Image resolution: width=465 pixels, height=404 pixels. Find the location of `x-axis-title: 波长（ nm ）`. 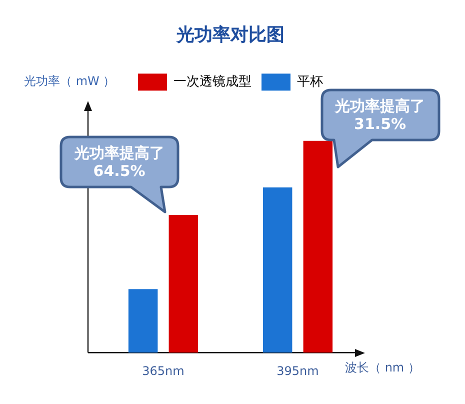

x-axis-title: 波长（ nm ） is located at coordinates (382, 367).